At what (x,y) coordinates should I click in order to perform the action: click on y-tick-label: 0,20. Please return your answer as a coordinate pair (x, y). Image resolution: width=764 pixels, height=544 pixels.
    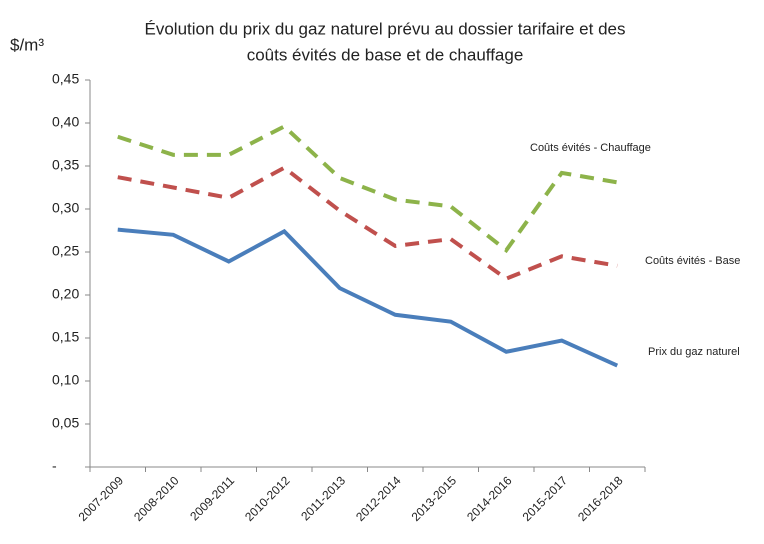
    Looking at the image, I should click on (65, 294).